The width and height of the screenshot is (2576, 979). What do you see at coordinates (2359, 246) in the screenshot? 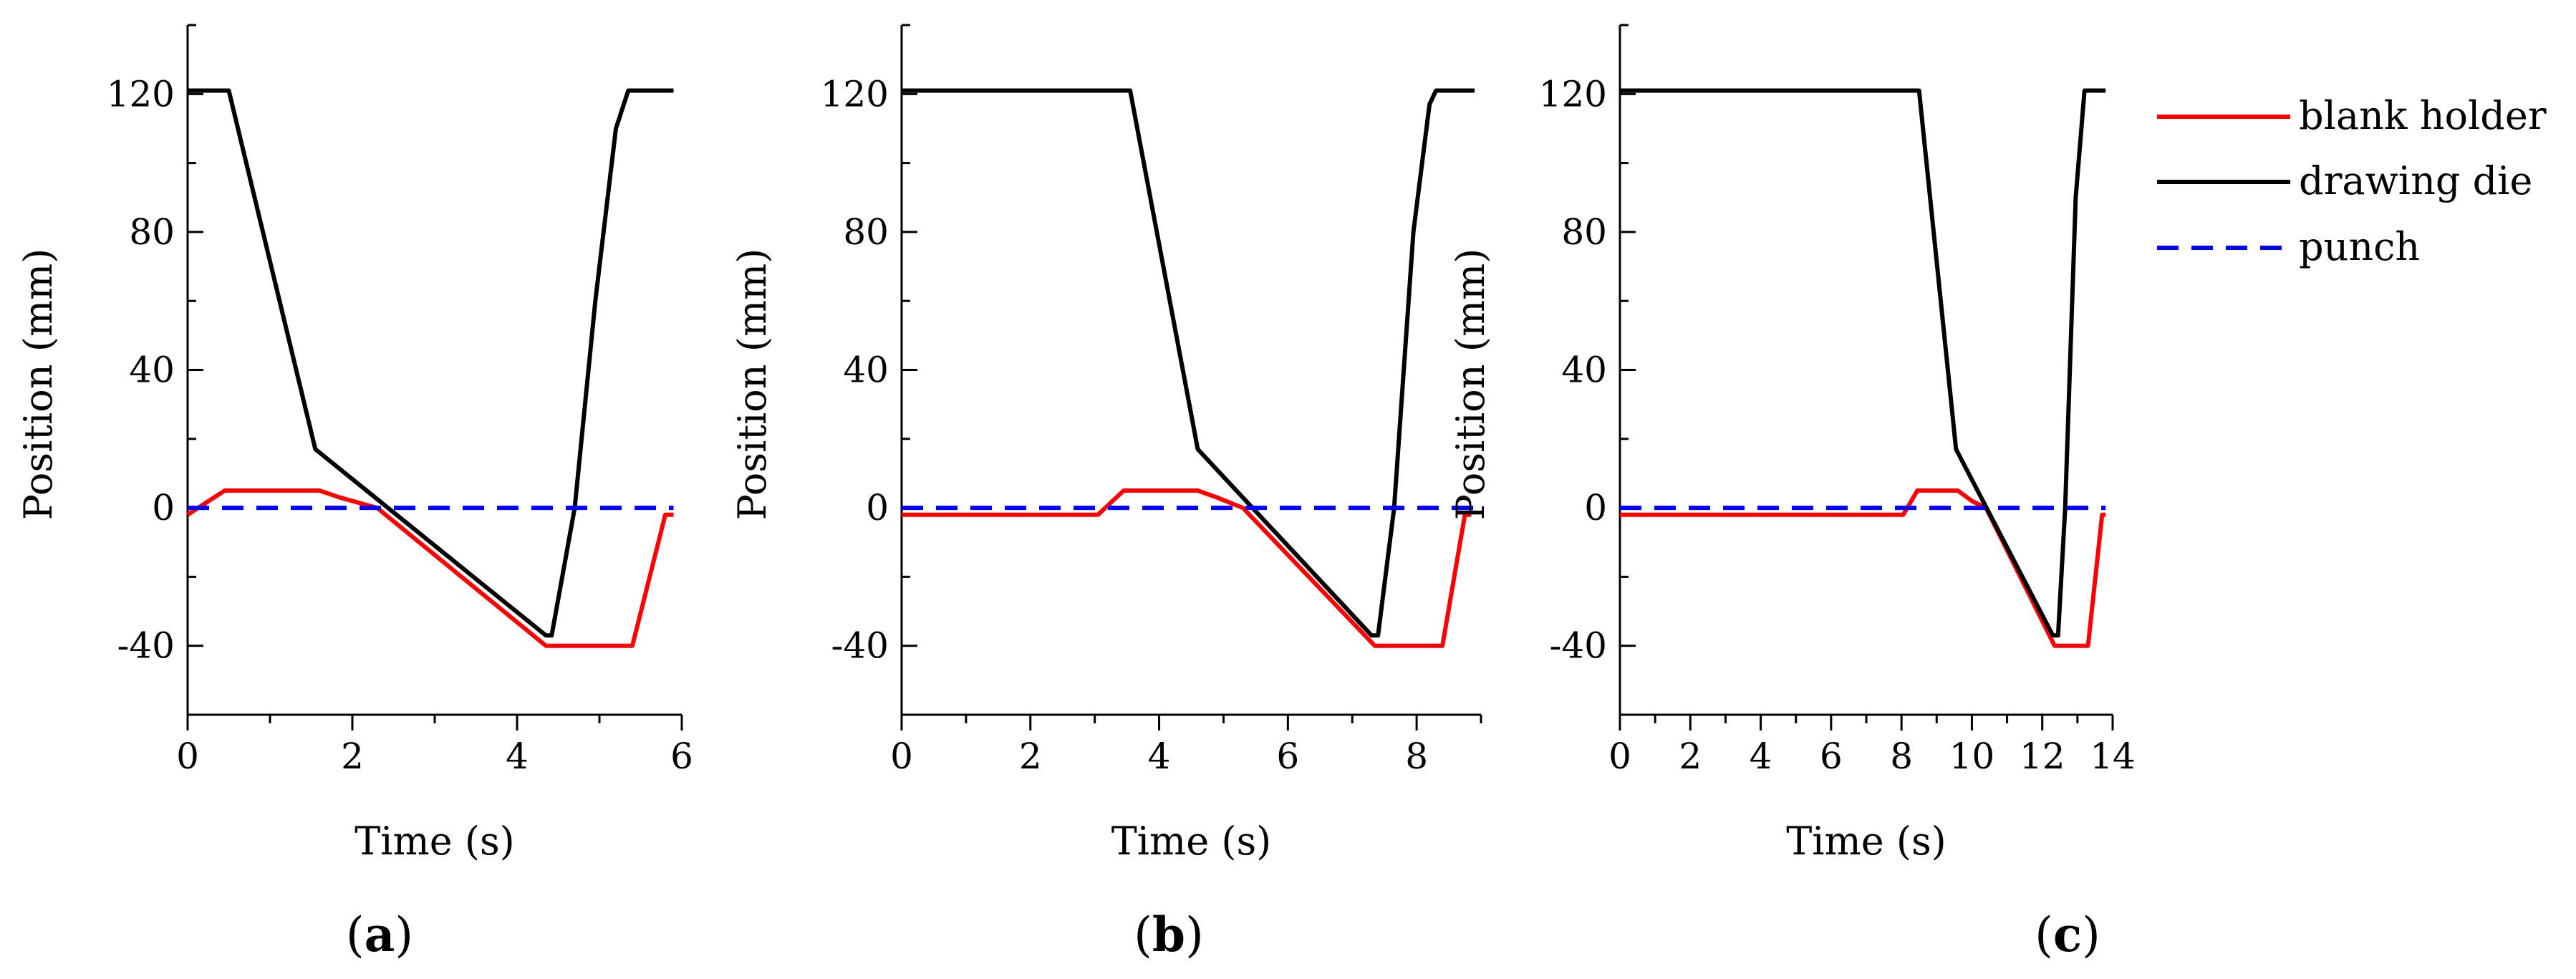
I see `legend-label-punch: punch` at bounding box center [2359, 246].